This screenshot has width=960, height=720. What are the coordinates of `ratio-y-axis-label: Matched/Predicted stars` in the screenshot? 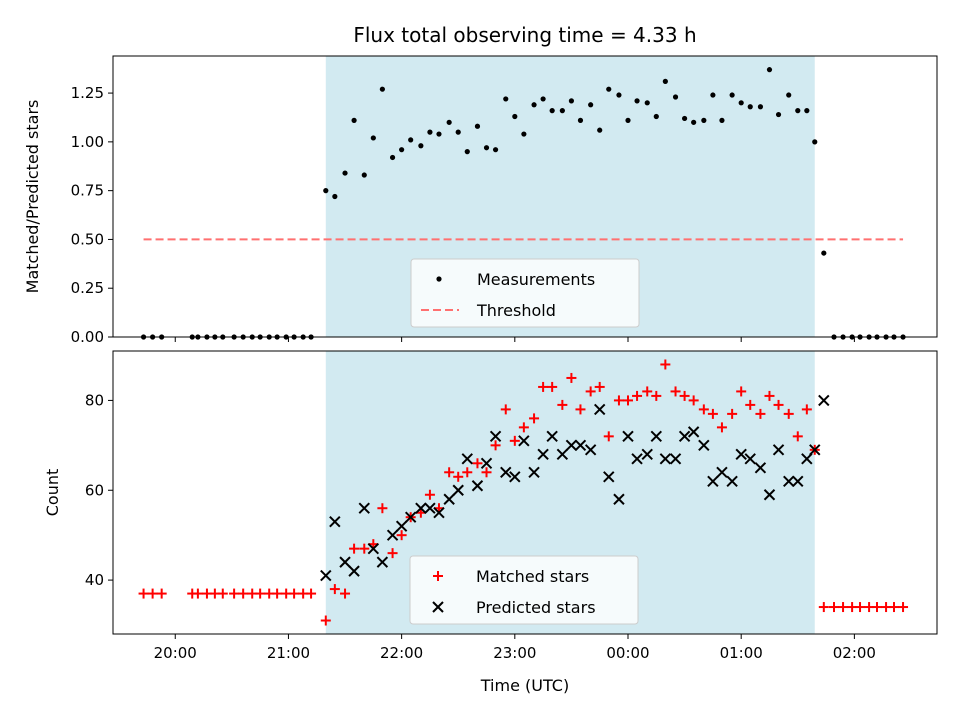 It's located at (32, 197).